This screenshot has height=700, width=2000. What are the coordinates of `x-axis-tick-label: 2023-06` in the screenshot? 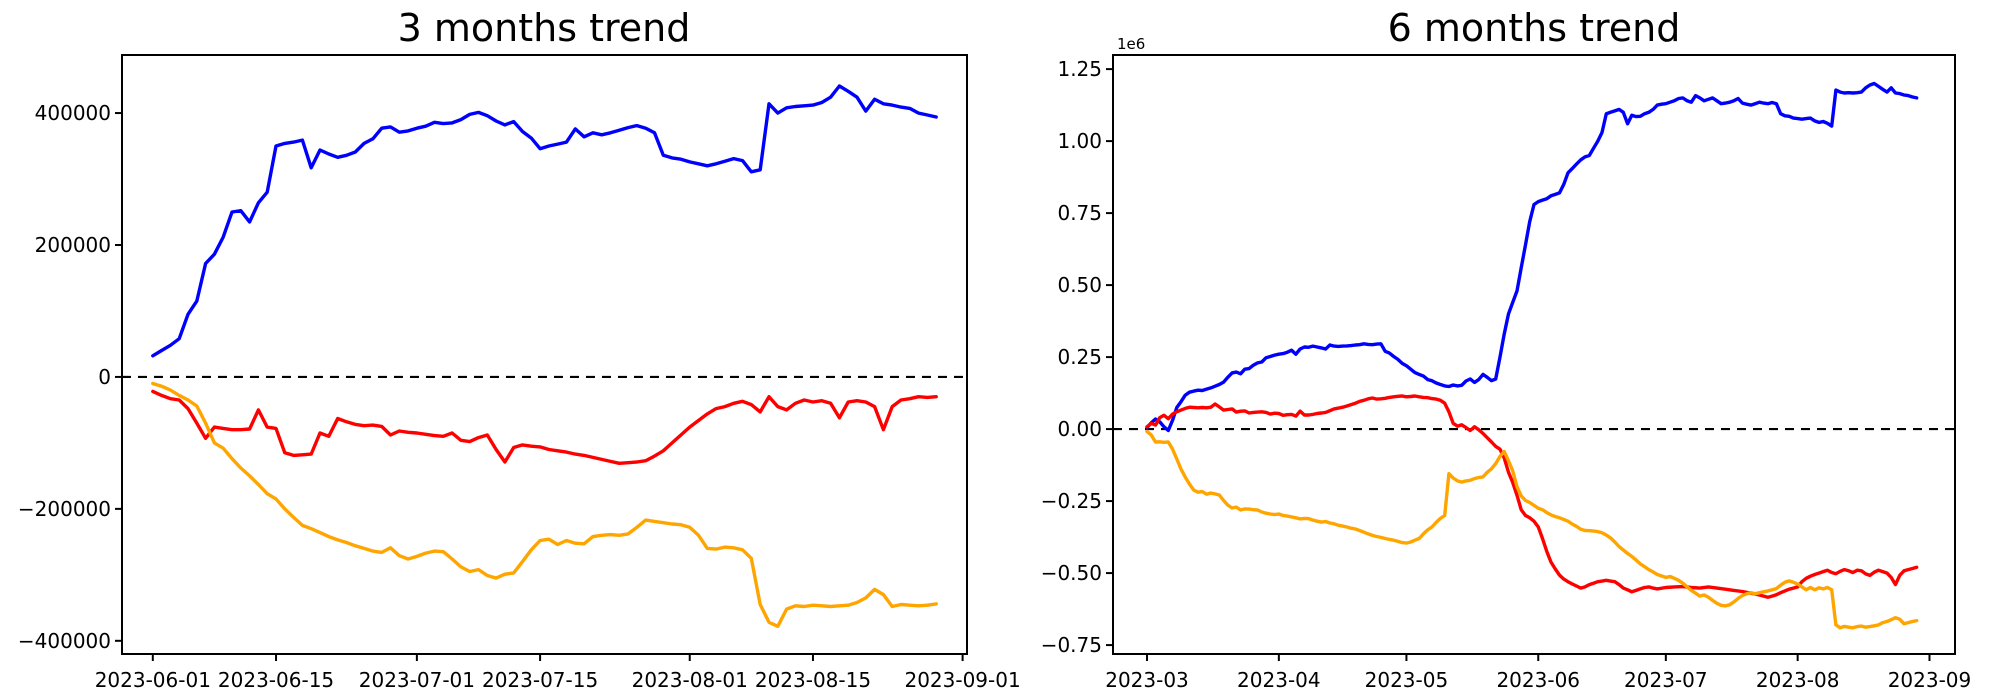 It's located at (1538, 680).